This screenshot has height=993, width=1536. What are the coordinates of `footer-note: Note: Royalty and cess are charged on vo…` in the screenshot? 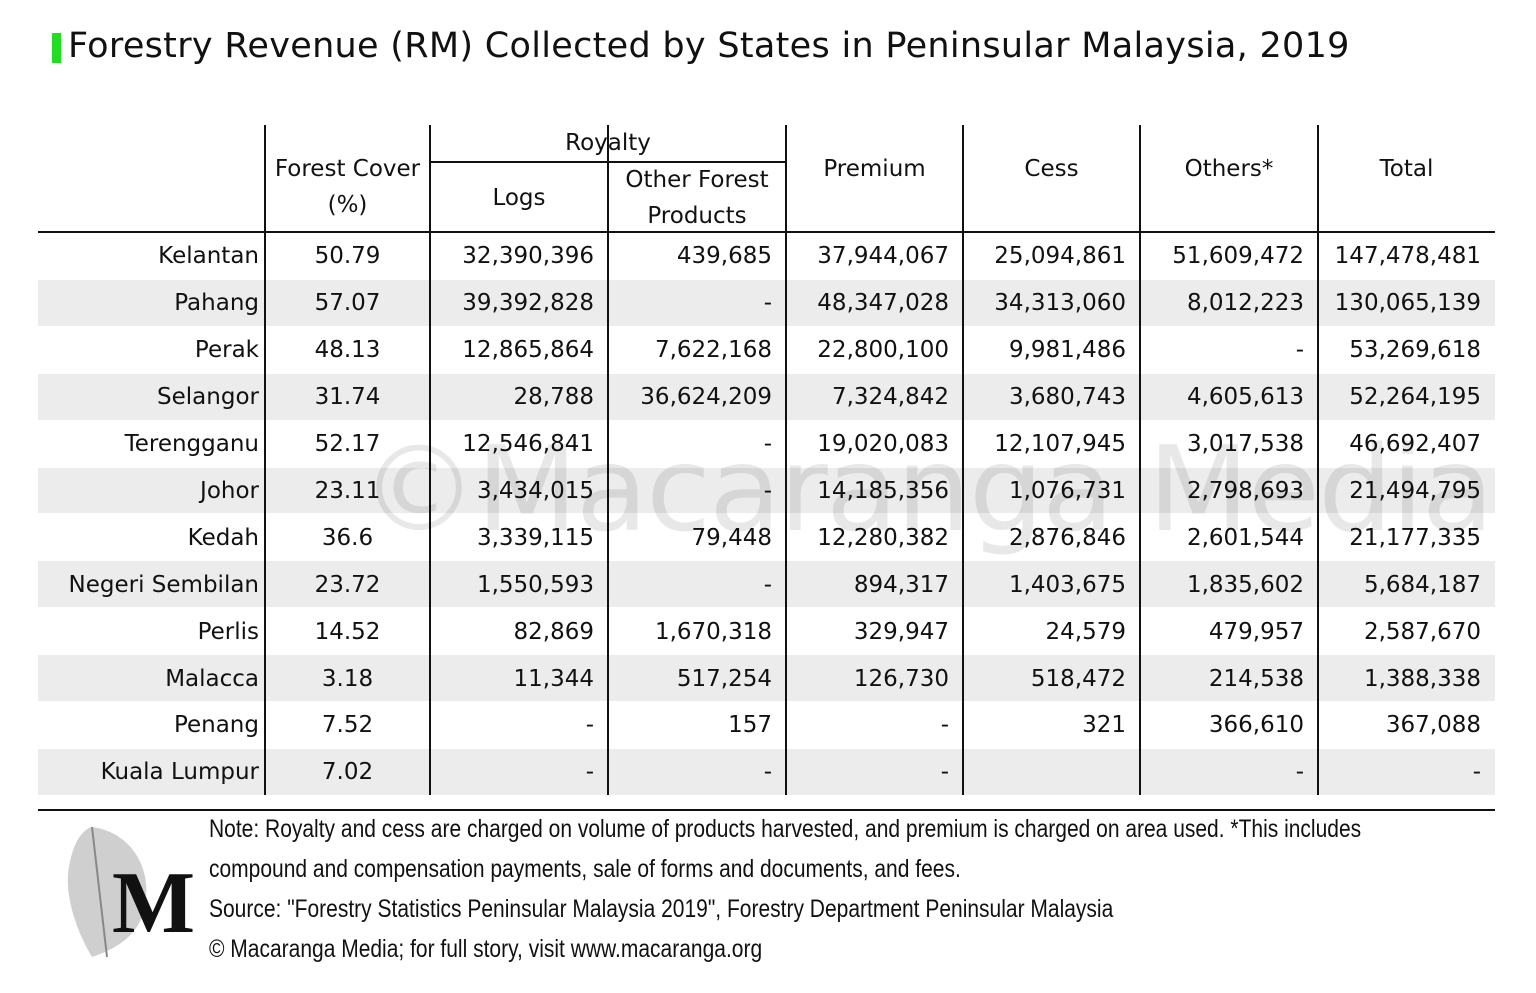 It's located at (785, 829).